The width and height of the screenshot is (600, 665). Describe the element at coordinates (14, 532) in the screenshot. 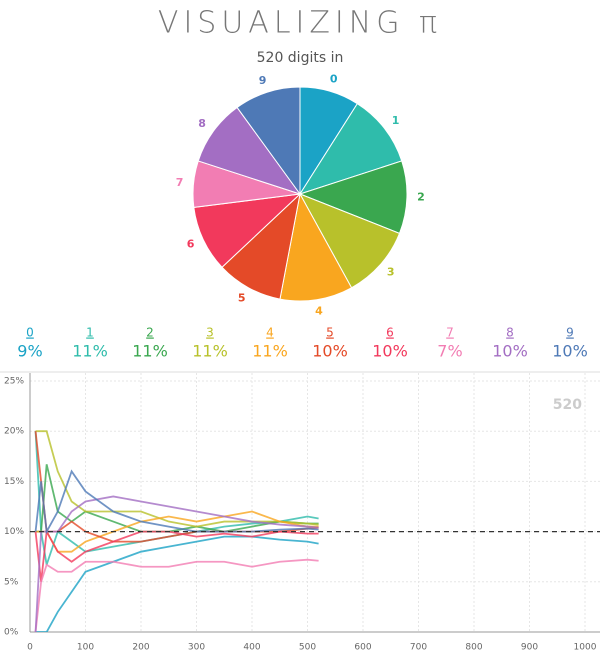

I see `y-tick-label: 10%` at that location.